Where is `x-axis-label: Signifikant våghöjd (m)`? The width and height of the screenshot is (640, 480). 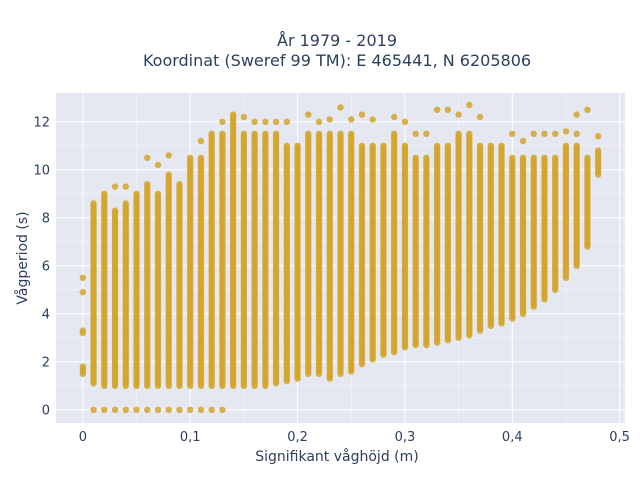 x-axis-label: Signifikant våghöjd (m) is located at coordinates (336, 456).